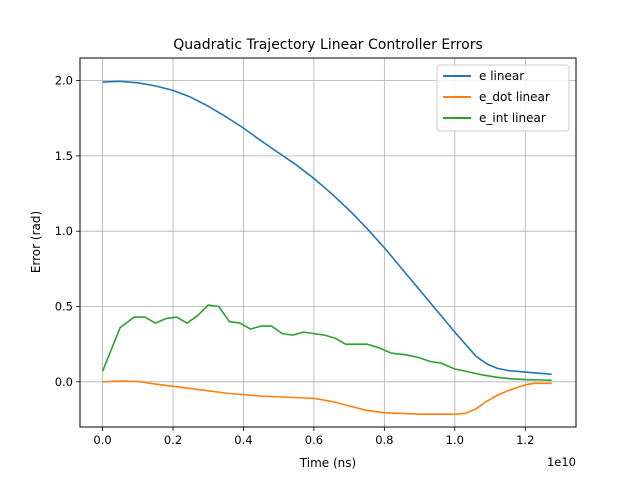 This screenshot has width=640, height=480. Describe the element at coordinates (64, 382) in the screenshot. I see `y-tick-label: 0.0` at that location.